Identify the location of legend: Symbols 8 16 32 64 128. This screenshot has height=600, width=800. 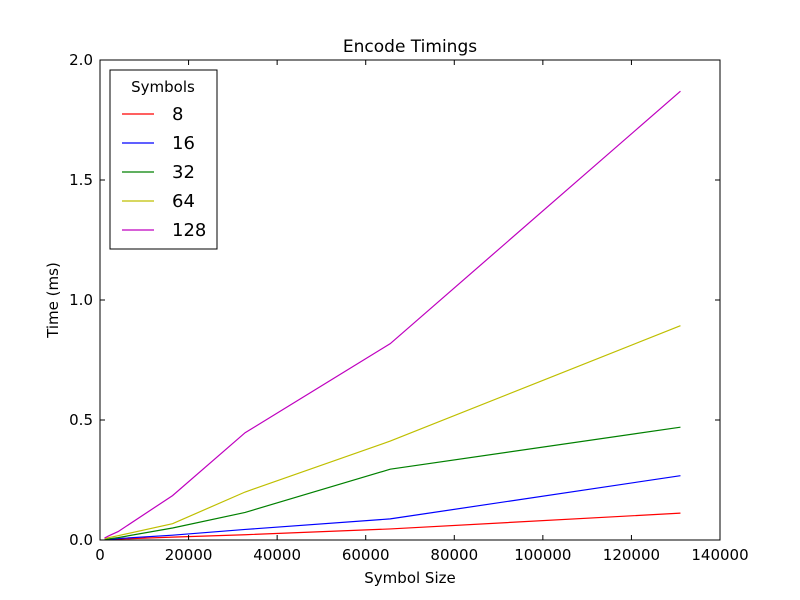
(163, 159).